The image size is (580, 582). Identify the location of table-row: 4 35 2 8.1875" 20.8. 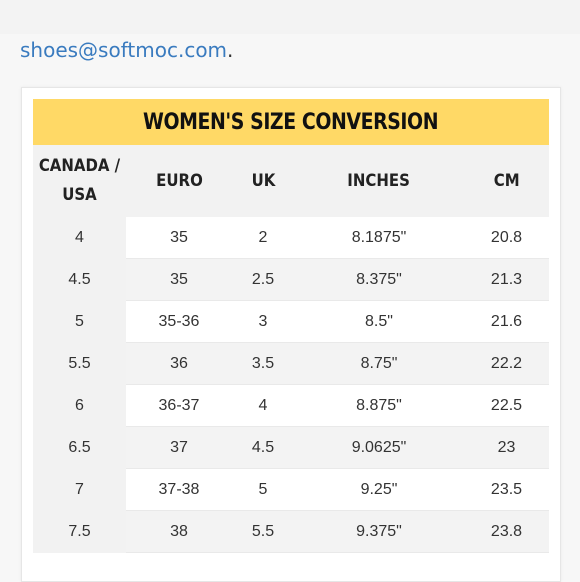
(291, 238).